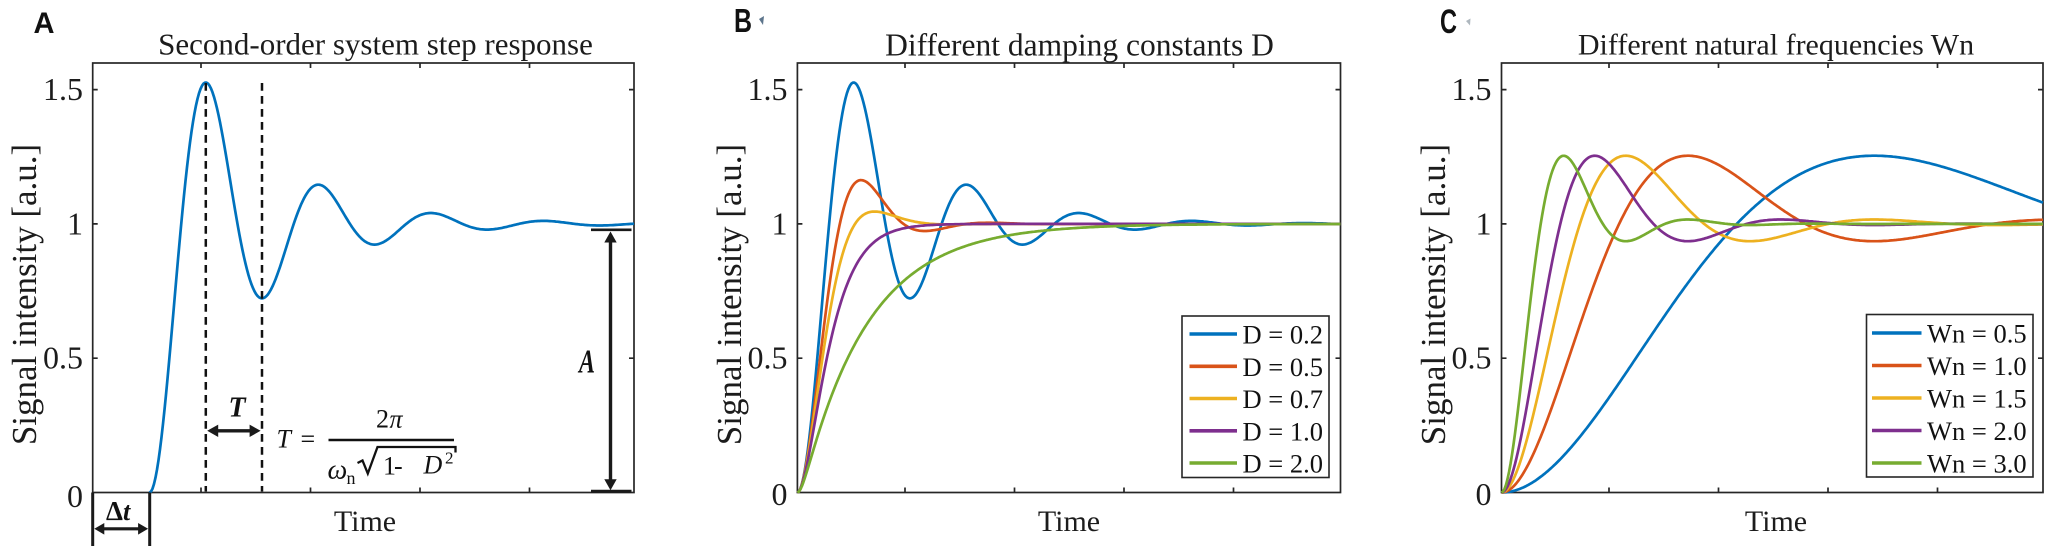  What do you see at coordinates (1283, 431) in the screenshot?
I see `svg-text: D = 1.0` at bounding box center [1283, 431].